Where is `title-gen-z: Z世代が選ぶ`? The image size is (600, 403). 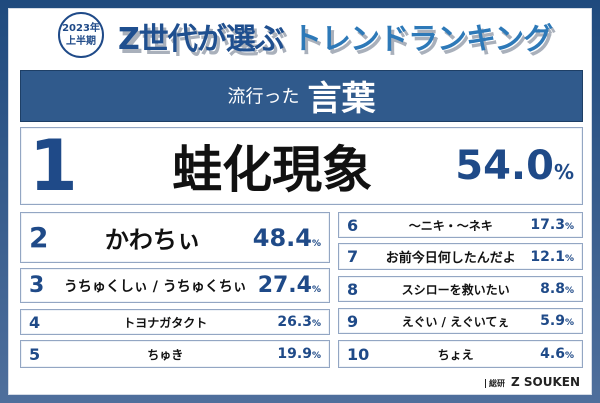 title-gen-z: Z世代が選ぶ is located at coordinates (201, 39).